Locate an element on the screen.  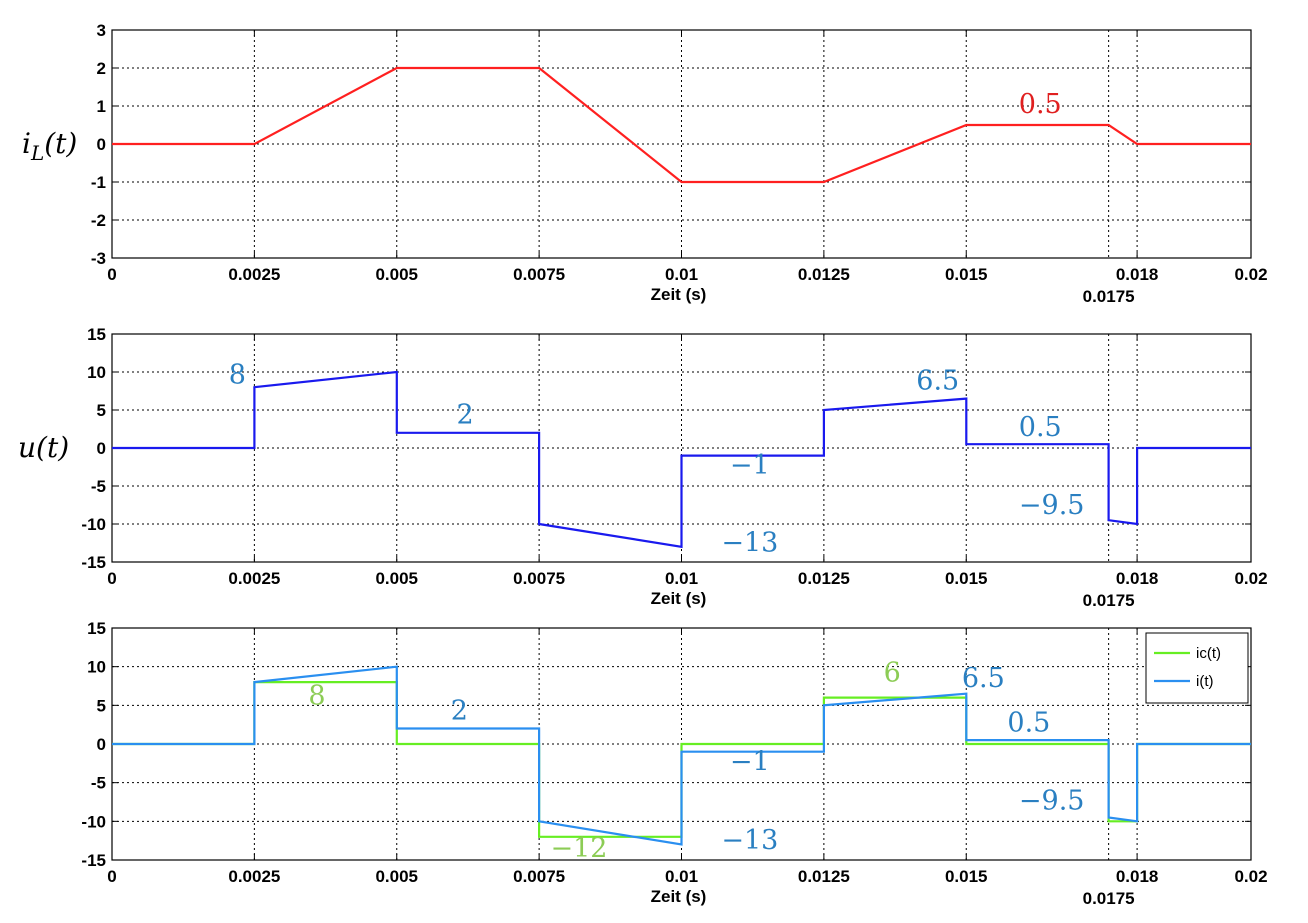
y-axis-title: u(t) is located at coordinates (43, 447).